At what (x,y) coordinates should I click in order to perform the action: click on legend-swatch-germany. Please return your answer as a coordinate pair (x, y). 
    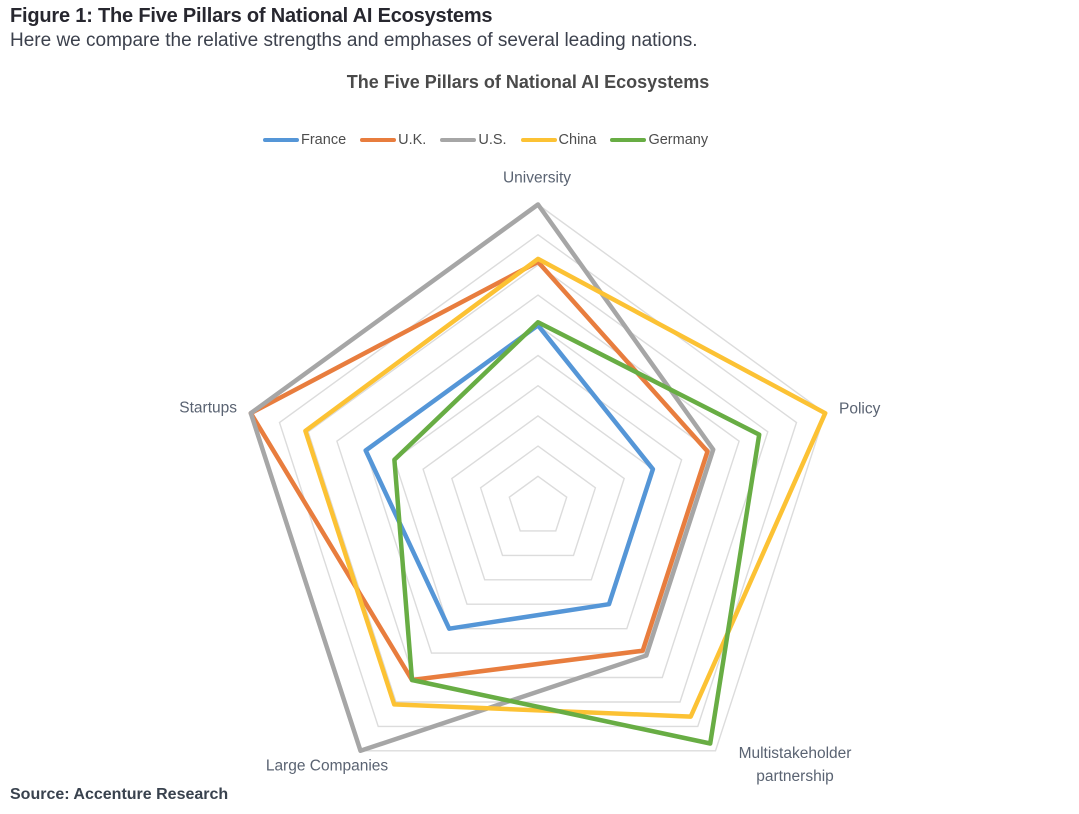
    Looking at the image, I should click on (628, 140).